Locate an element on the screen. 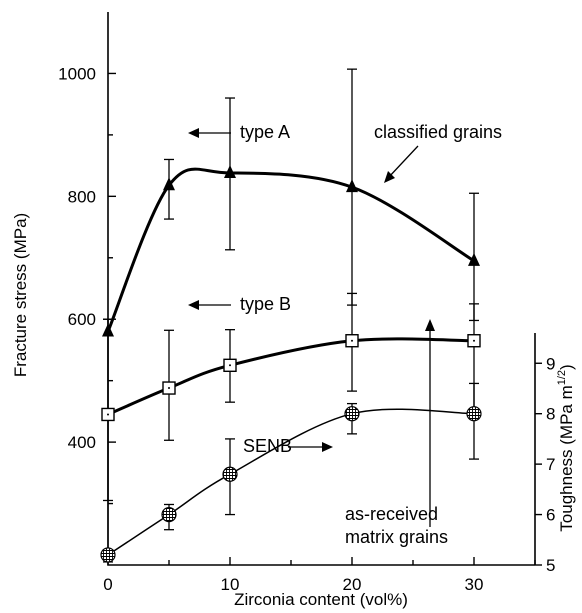 This screenshot has height=613, width=582. type-b-arrowhead is located at coordinates (193, 305).